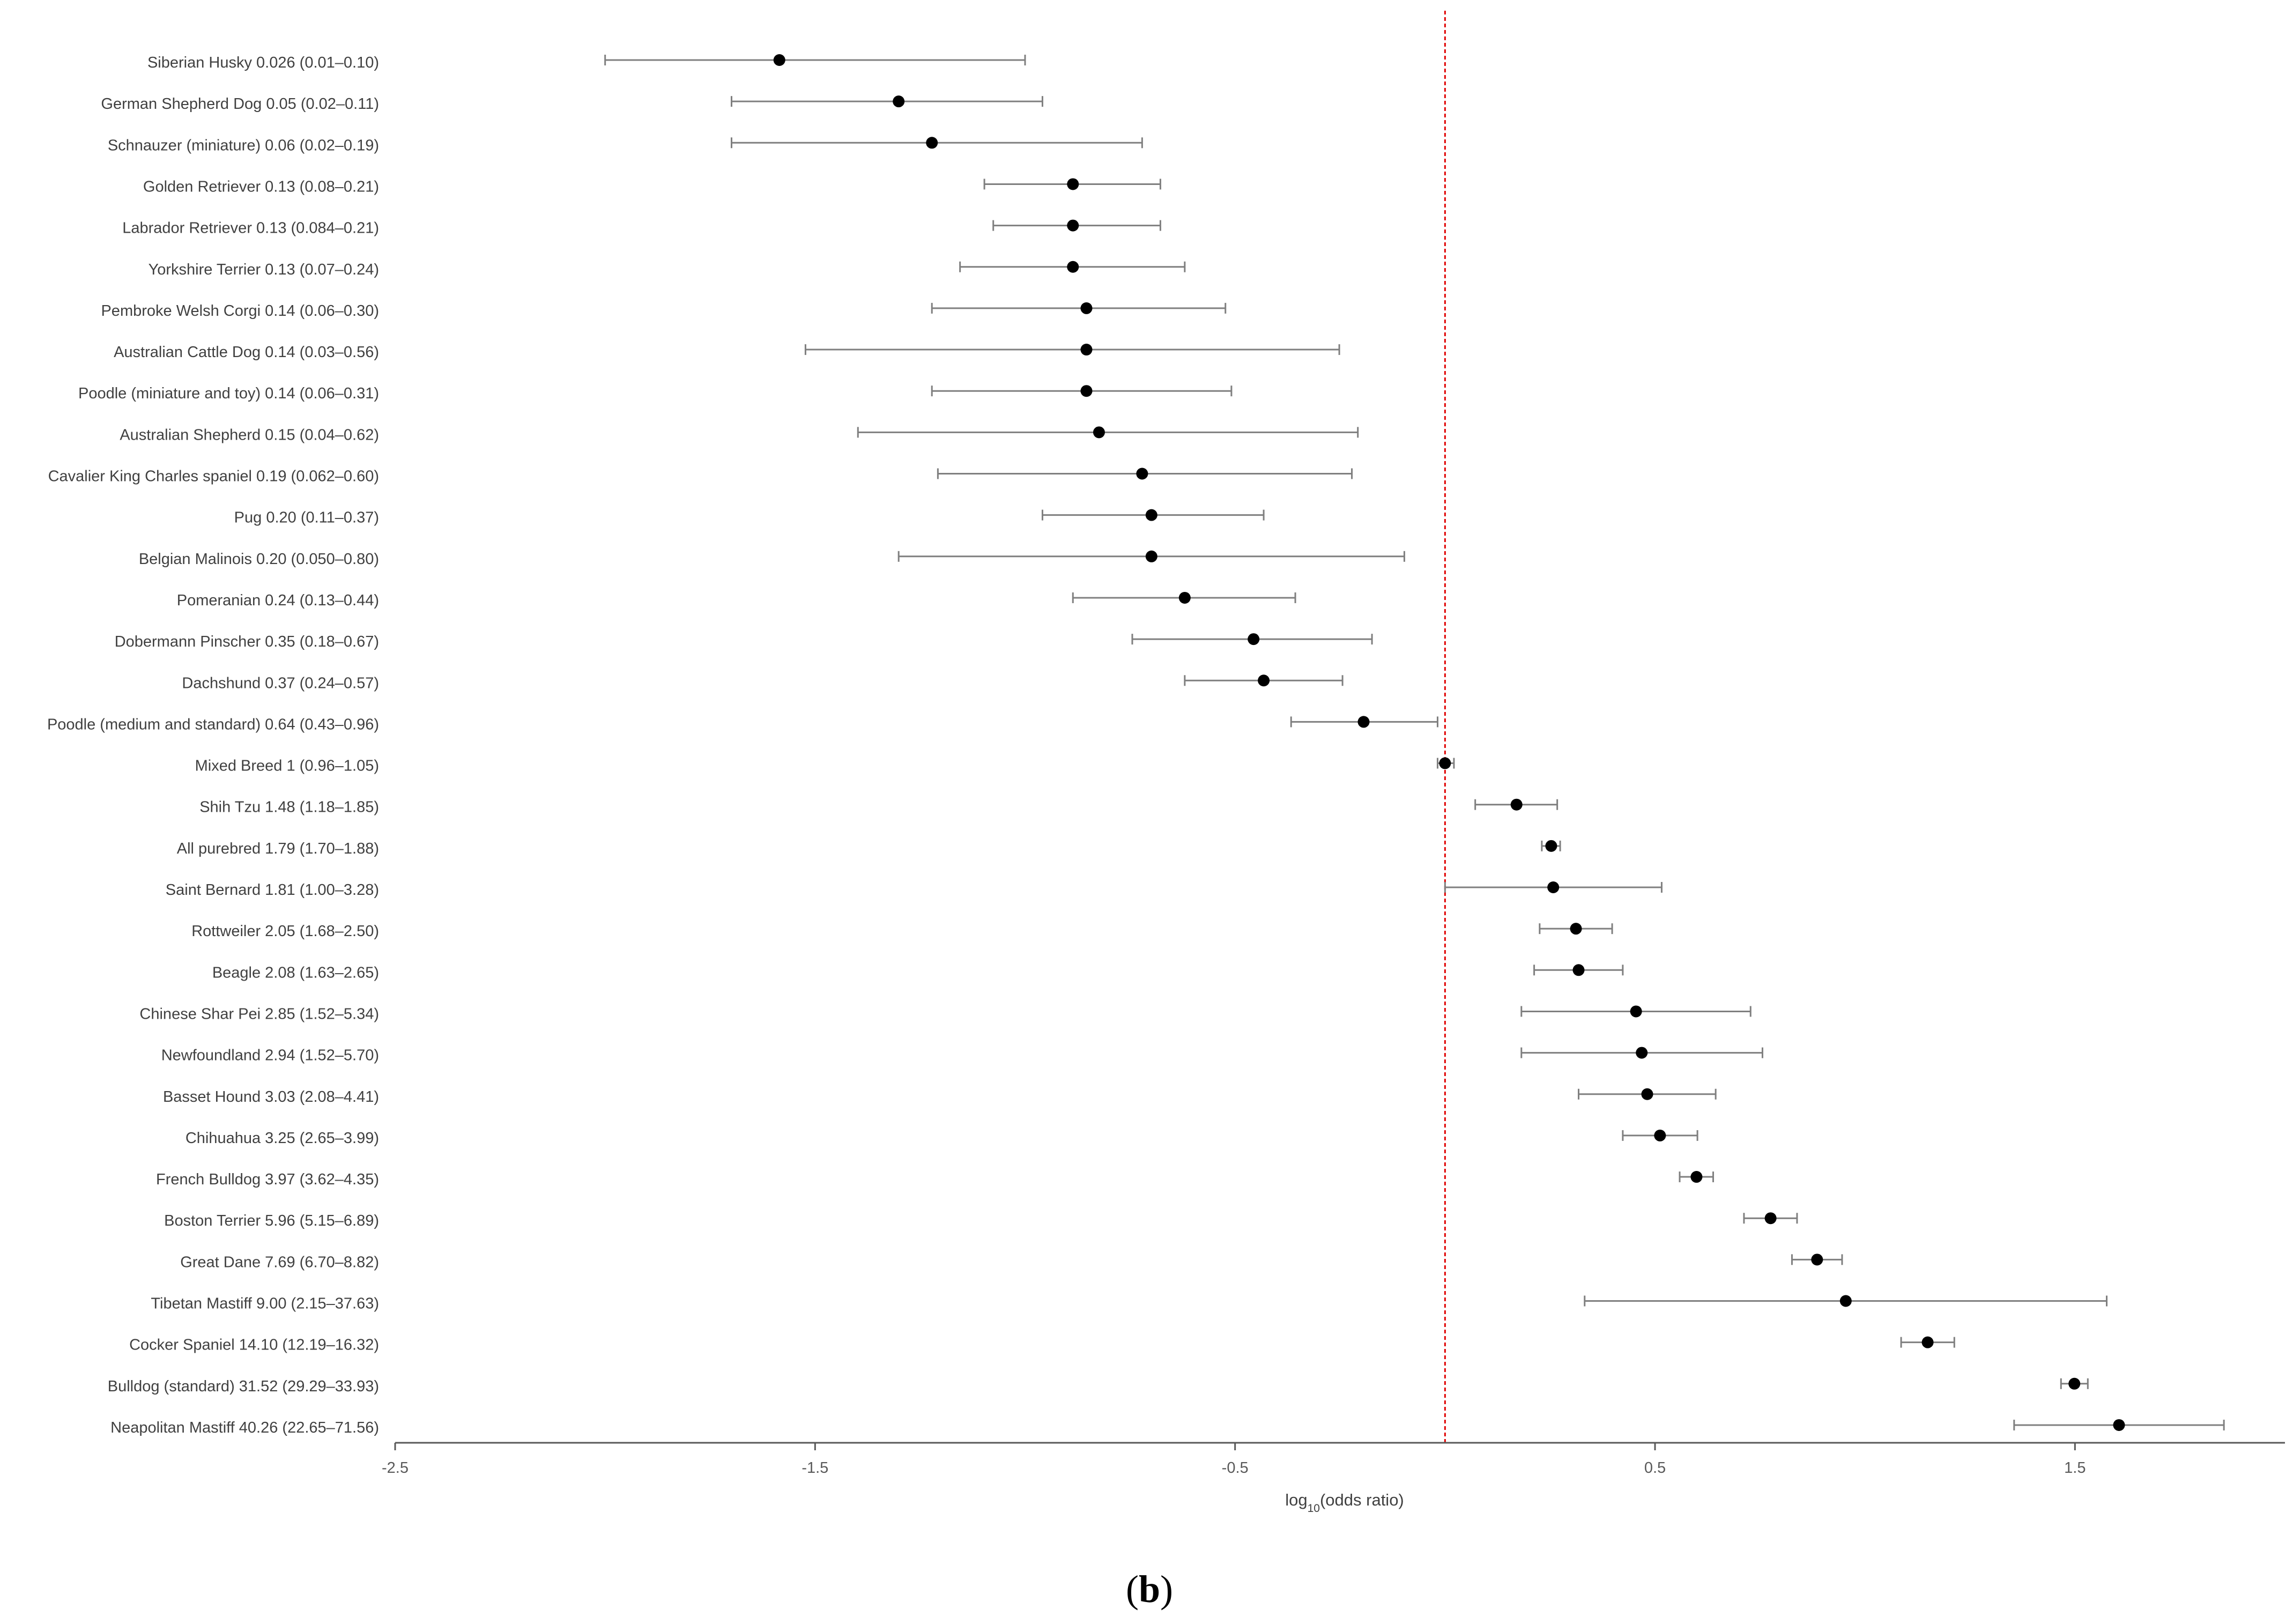 The image size is (2293, 1624). I want to click on x-tick-label: -0.5, so click(1235, 1468).